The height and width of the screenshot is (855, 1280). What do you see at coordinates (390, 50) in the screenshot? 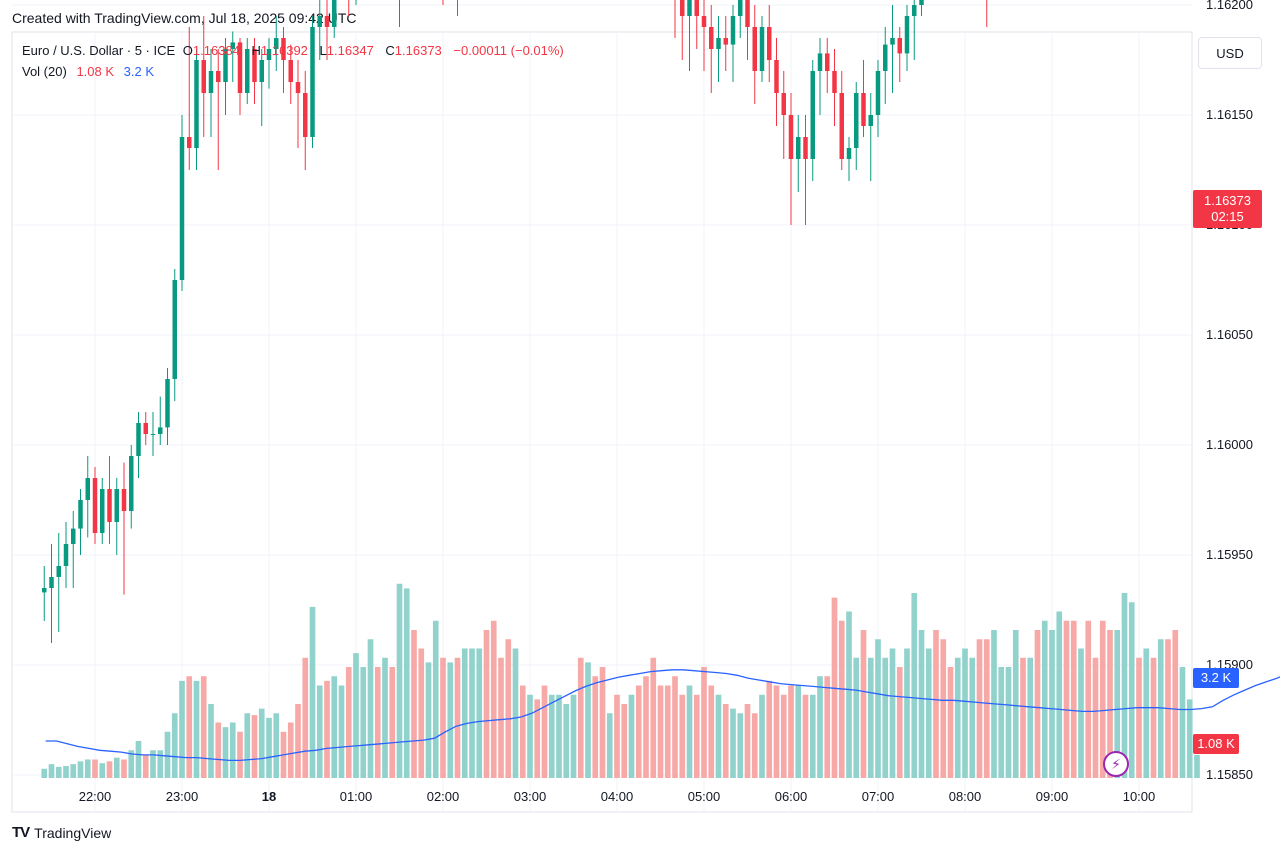
I see `close-label: C` at bounding box center [390, 50].